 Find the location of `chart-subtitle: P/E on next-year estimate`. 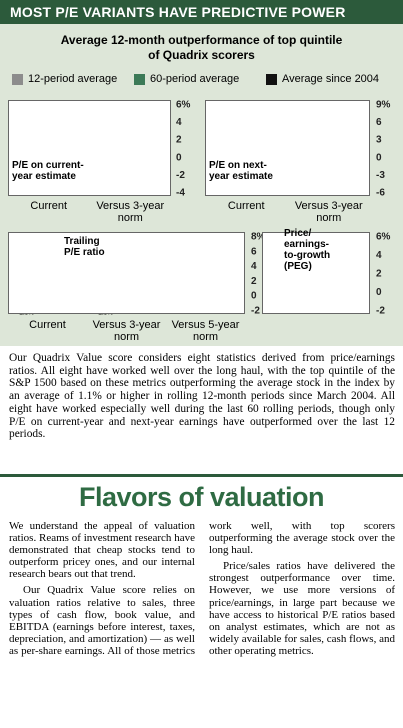

chart-subtitle: P/E on next-year estimate is located at coordinates (241, 171).